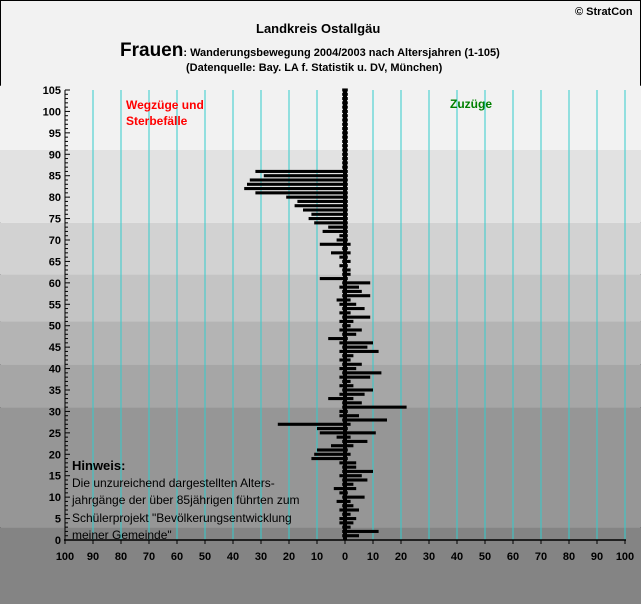 This screenshot has width=641, height=604. Describe the element at coordinates (58, 520) in the screenshot. I see `y-tick-label: 5` at that location.